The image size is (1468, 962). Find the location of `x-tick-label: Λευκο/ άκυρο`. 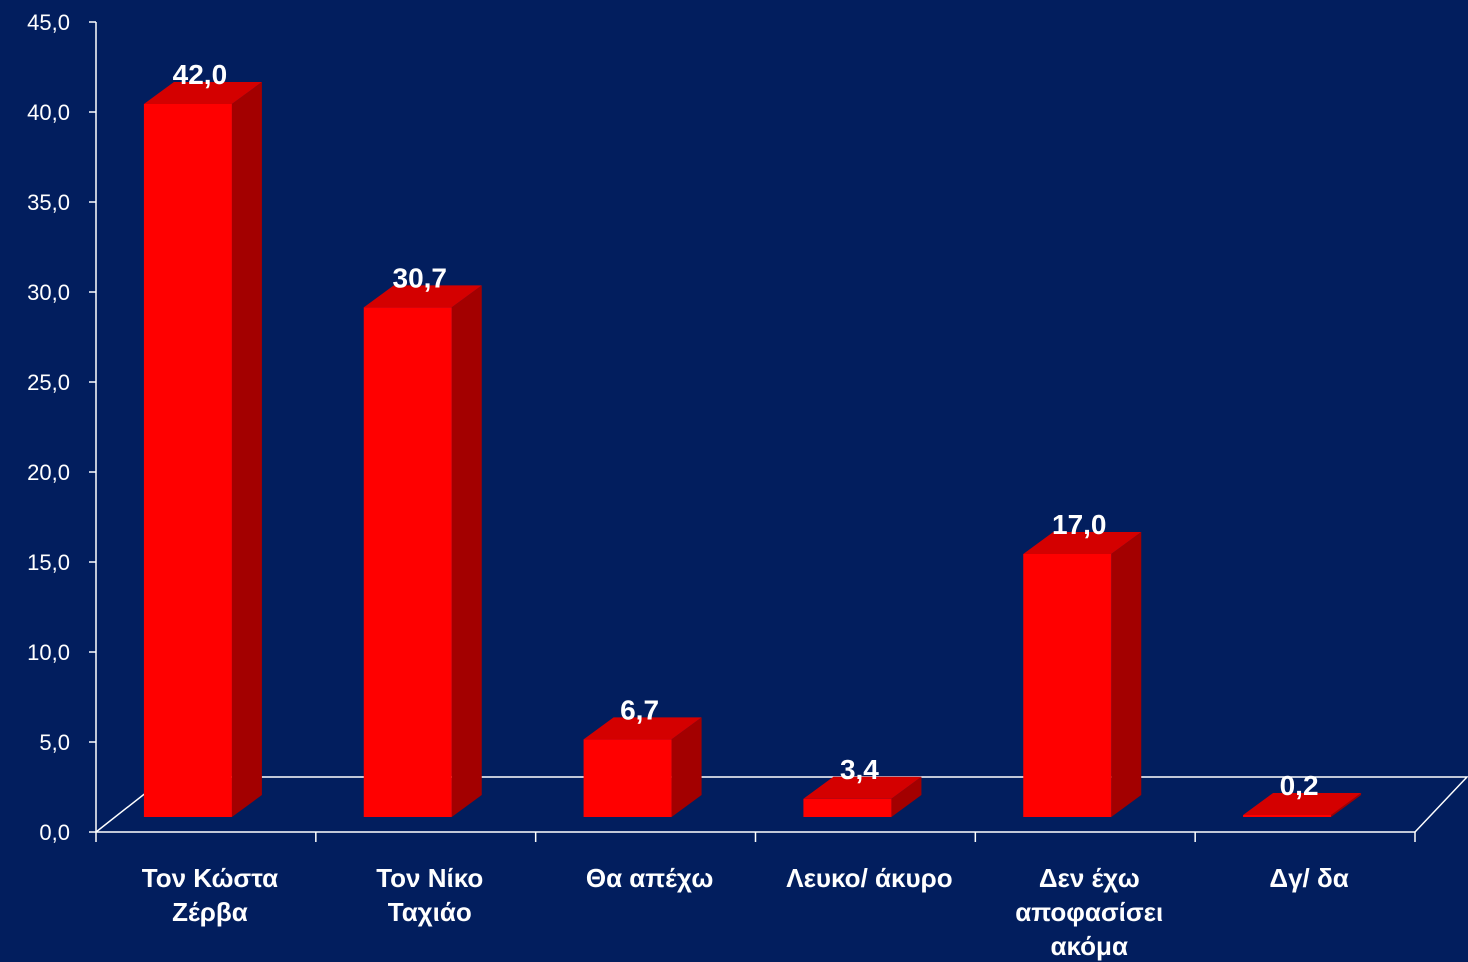

x-tick-label: Λευκο/ άκυρο is located at coordinates (869, 878).